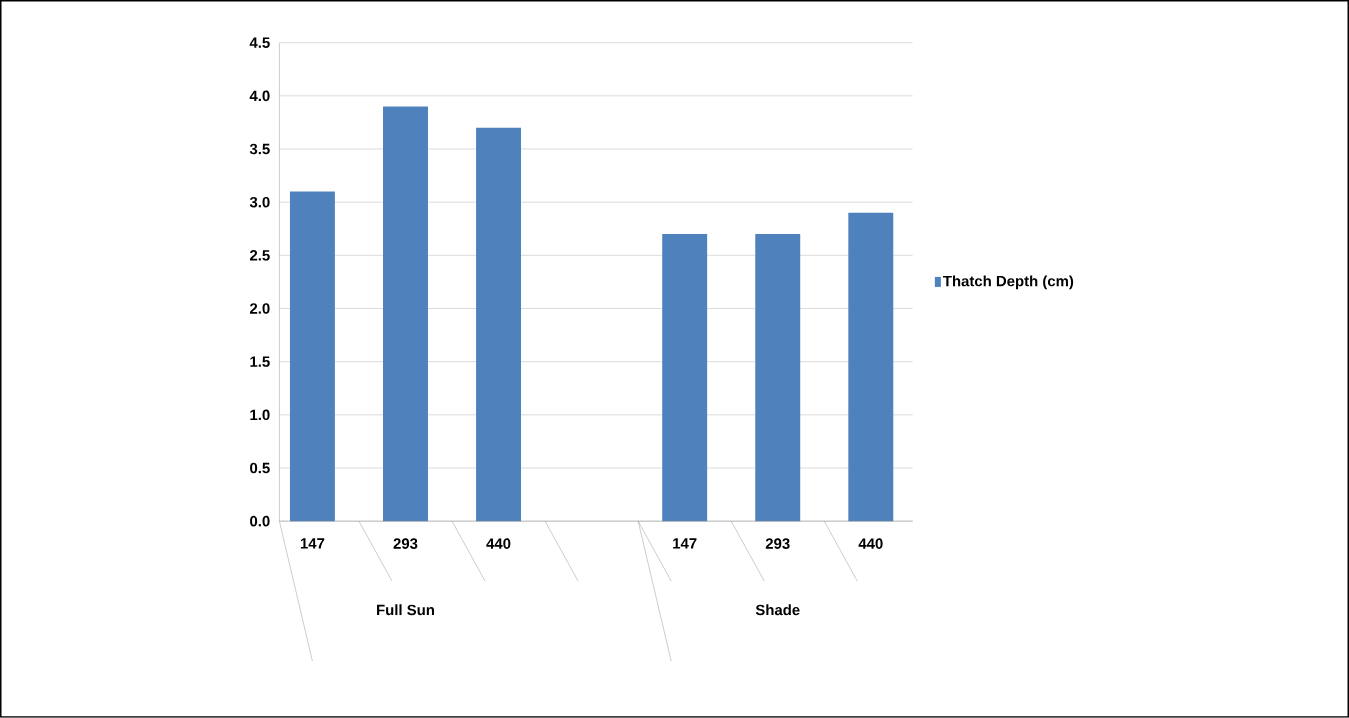 The height and width of the screenshot is (718, 1349). What do you see at coordinates (1008, 282) in the screenshot?
I see `legend-label: Thatch Depth (cm)` at bounding box center [1008, 282].